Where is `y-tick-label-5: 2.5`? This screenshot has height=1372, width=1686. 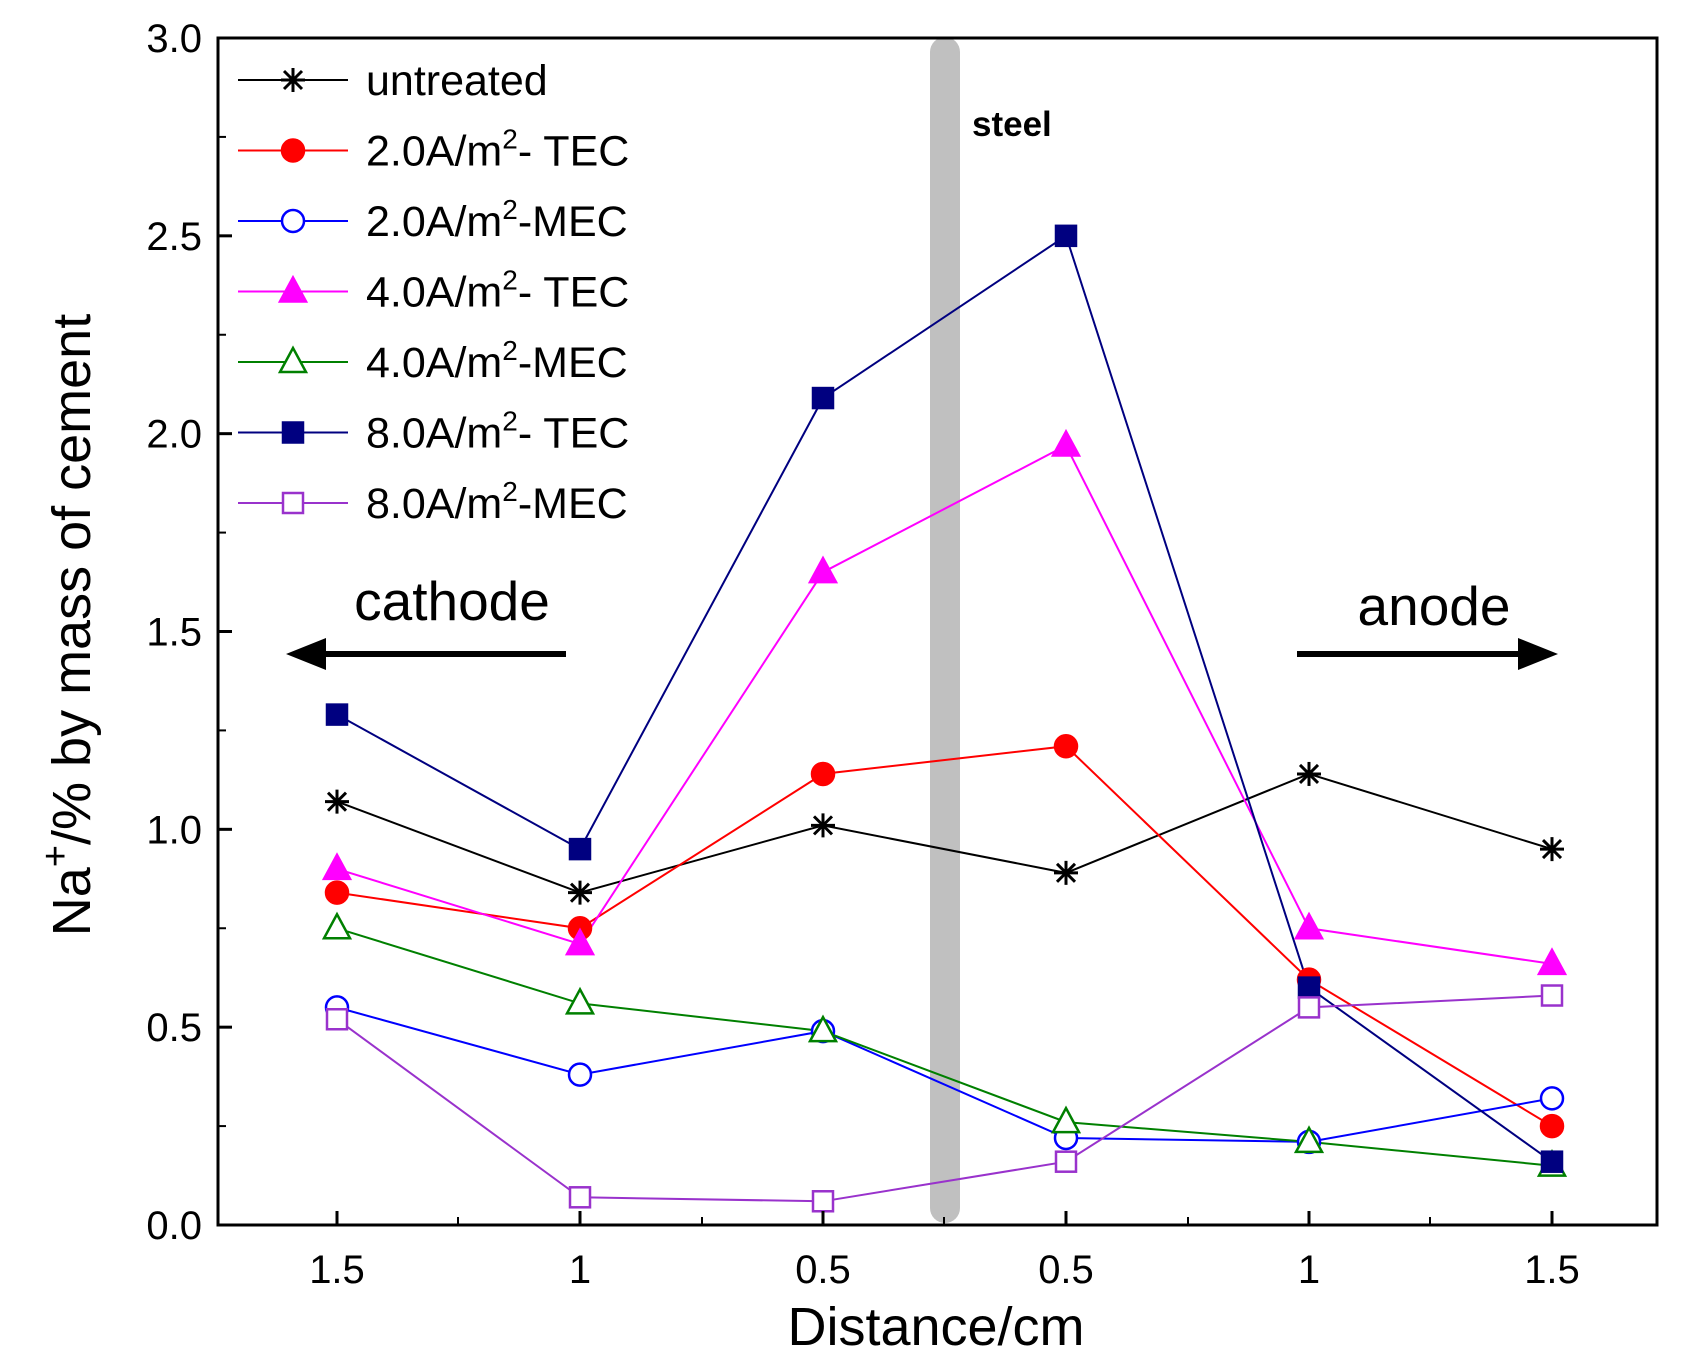 y-tick-label-5: 2.5 is located at coordinates (174, 237).